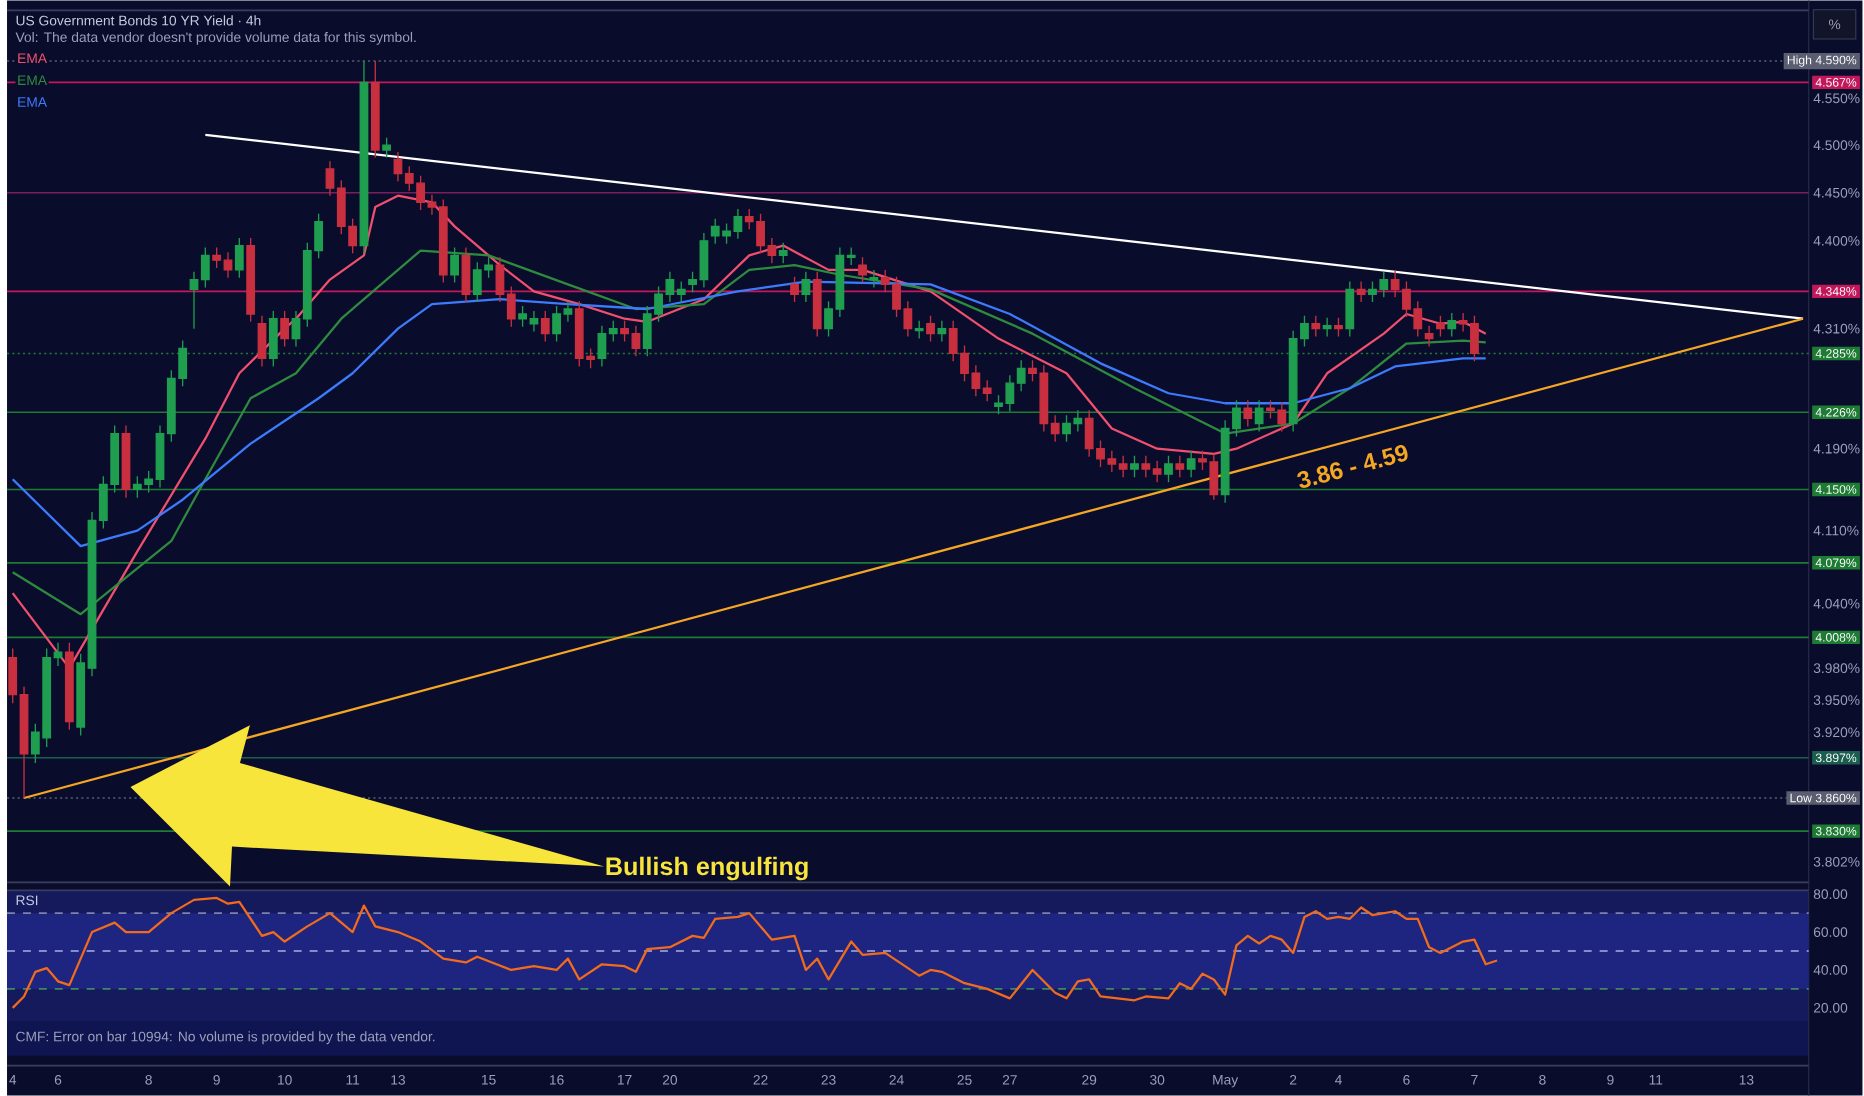  I want to click on annotation: 3.86 - 4.59, so click(1352, 466).